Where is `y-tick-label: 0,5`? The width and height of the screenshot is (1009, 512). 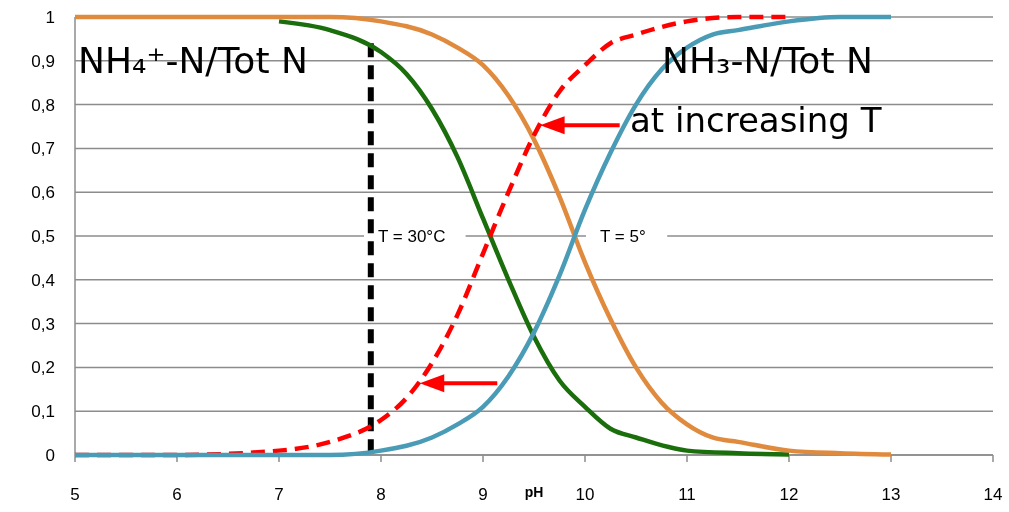
y-tick-label: 0,5 is located at coordinates (43, 236).